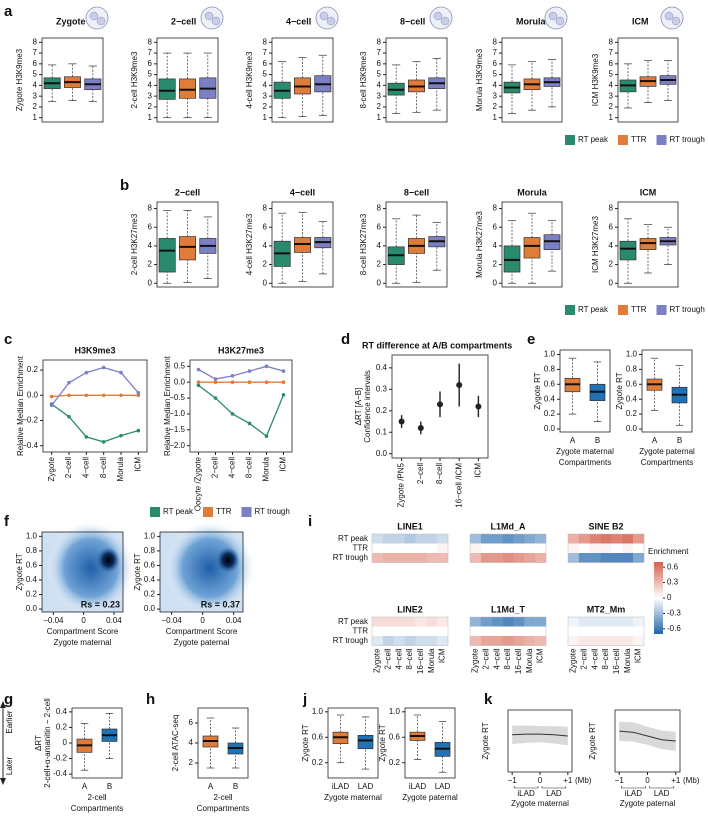 The height and width of the screenshot is (819, 708). I want to click on x-tick-label: Zygote, so click(51, 468).